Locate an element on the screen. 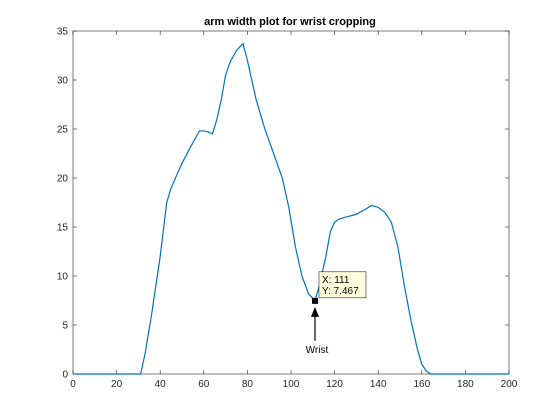 The image size is (560, 420). chart-title: arm width plot for wrist cropping is located at coordinates (290, 22).